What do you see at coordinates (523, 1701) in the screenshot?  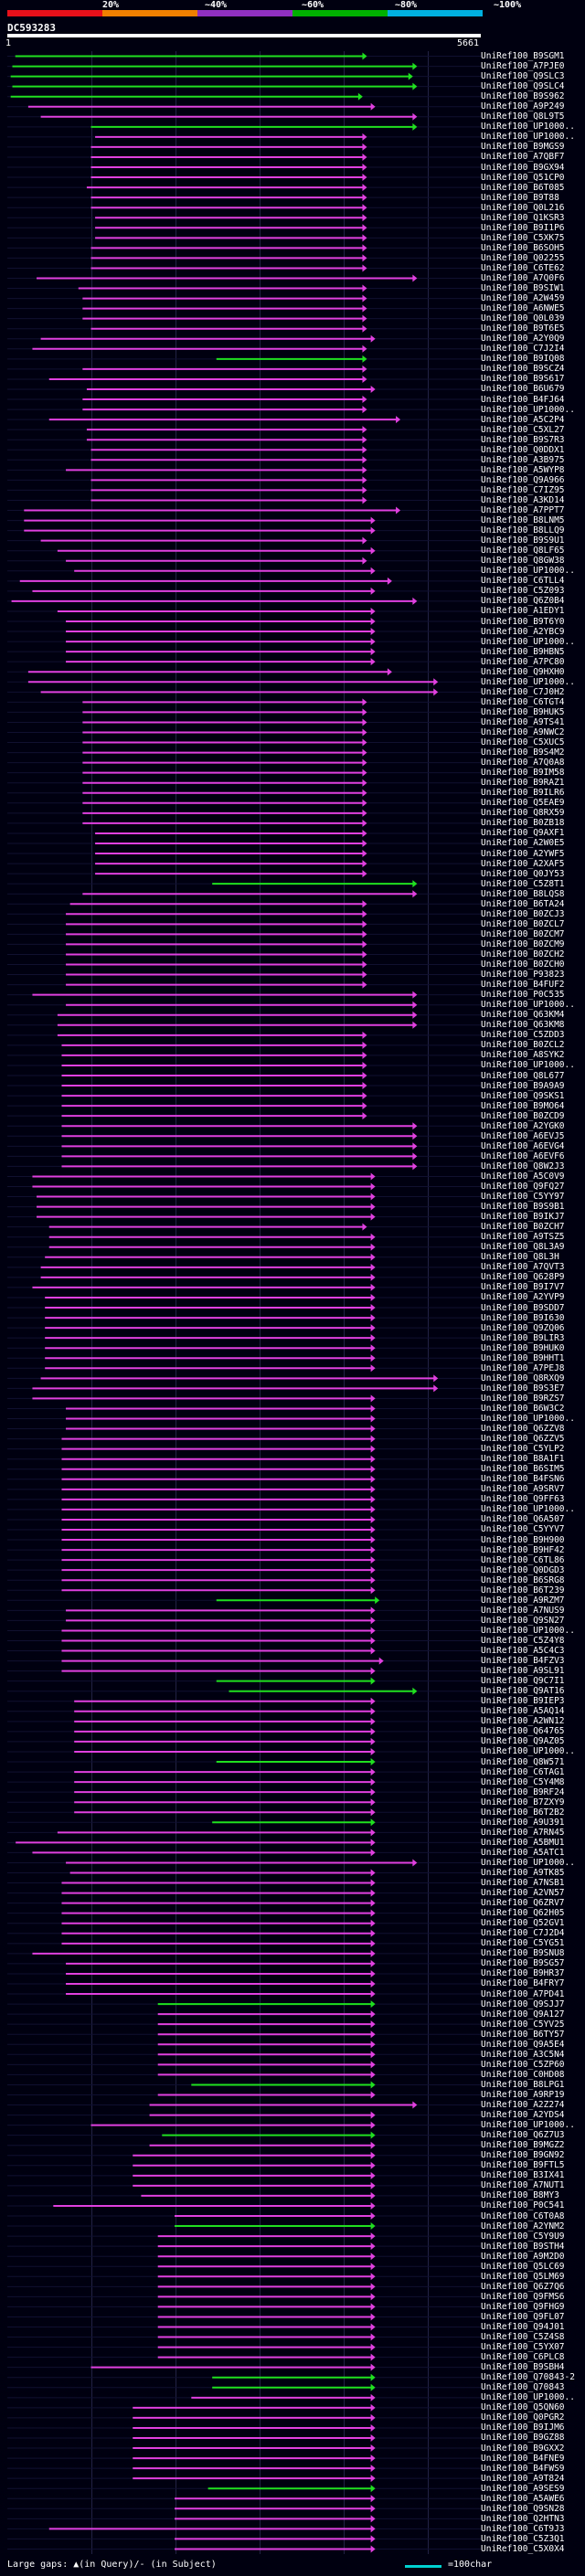 I see `hit-label: UniRef100_B9IEP3` at bounding box center [523, 1701].